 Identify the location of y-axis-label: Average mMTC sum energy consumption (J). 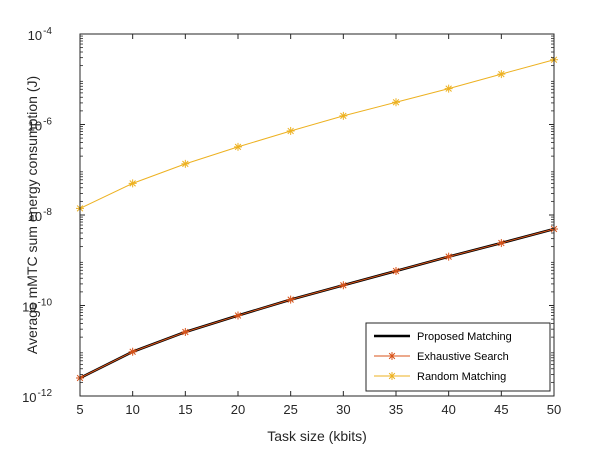
(32, 215).